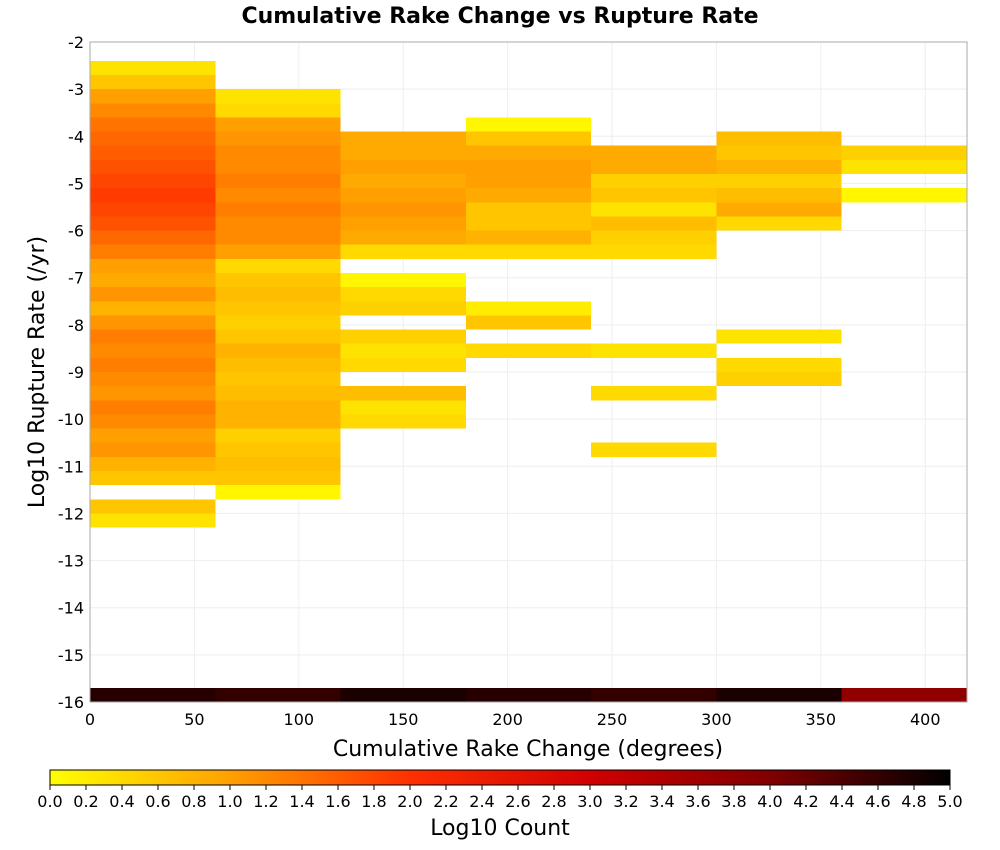 The width and height of the screenshot is (1000, 850). Describe the element at coordinates (76, 231) in the screenshot. I see `y-tick-label: -6` at that location.